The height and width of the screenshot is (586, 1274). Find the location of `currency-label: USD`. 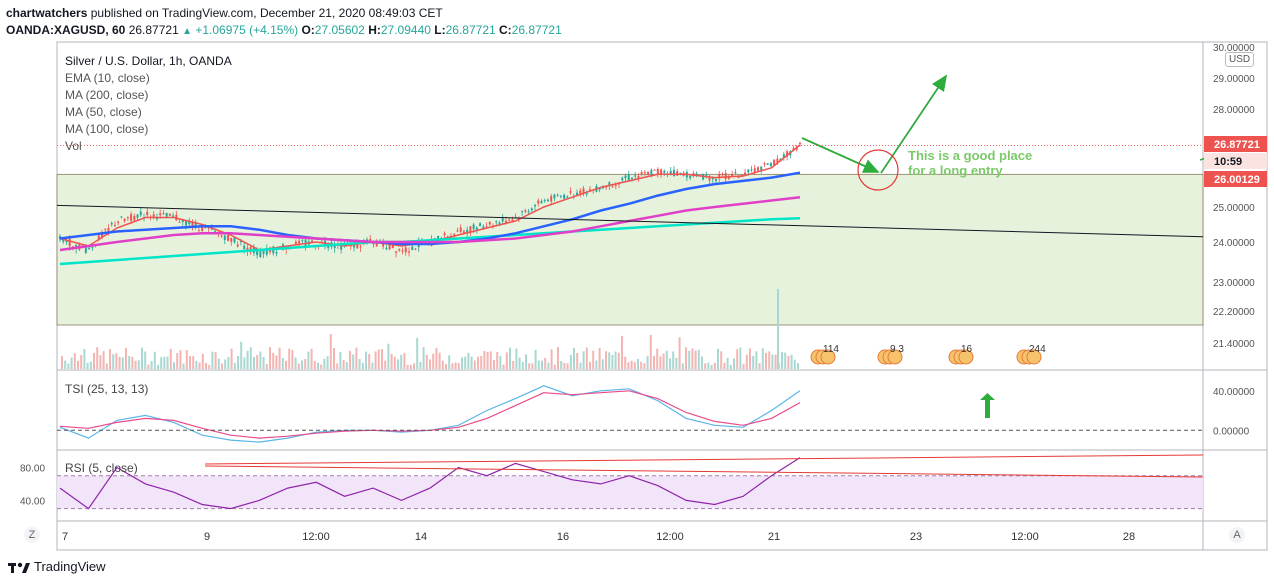

currency-label: USD is located at coordinates (1240, 59).